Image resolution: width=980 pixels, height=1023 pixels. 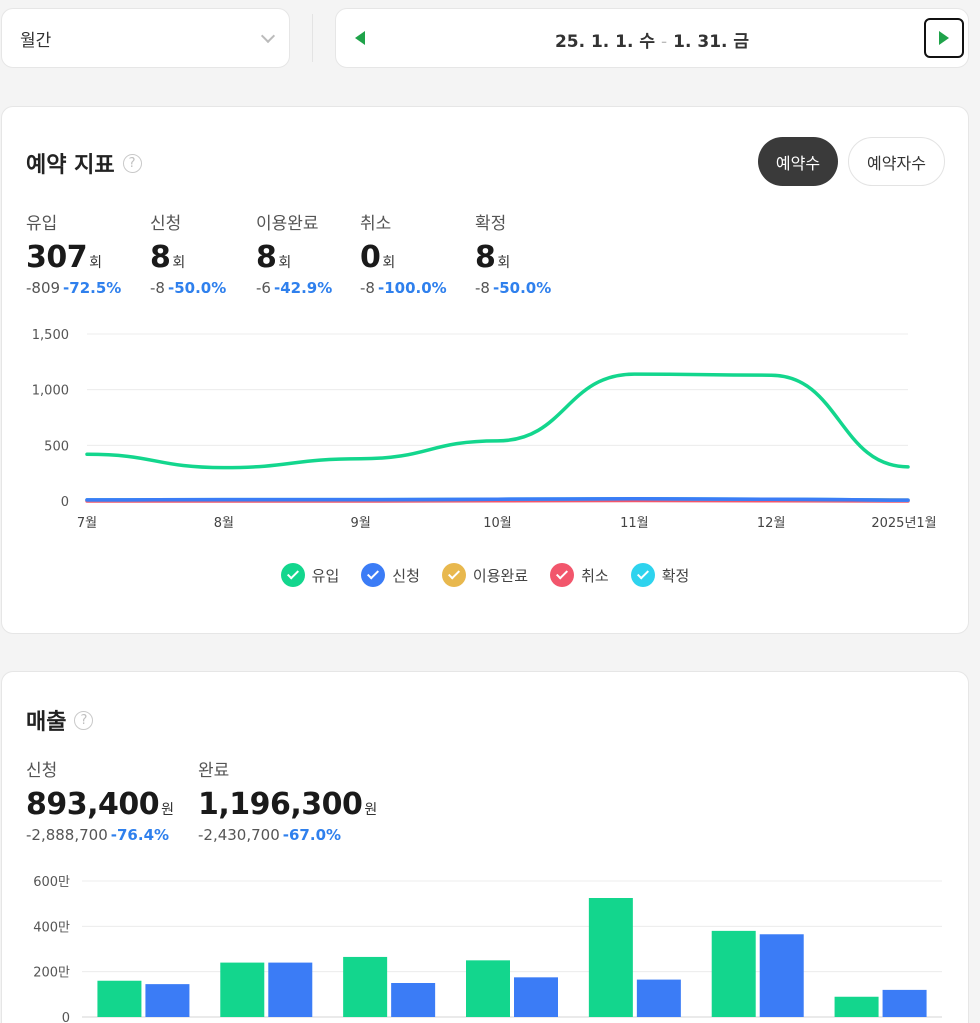 I want to click on metric-change: -809, so click(x=43, y=288).